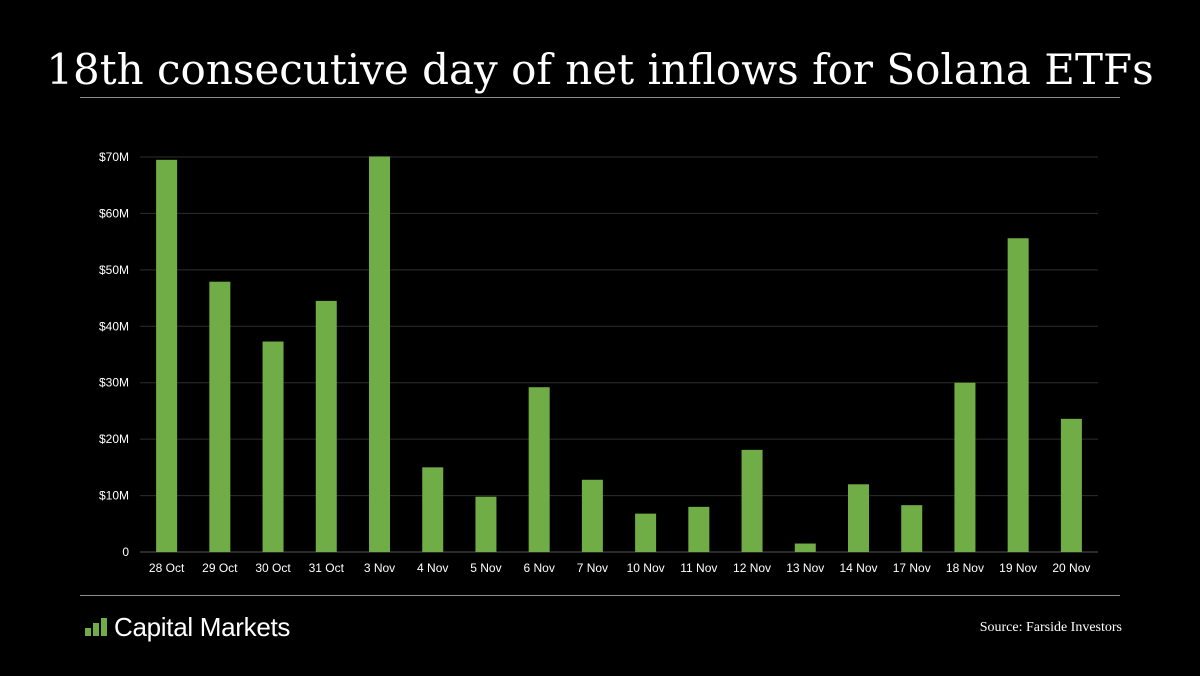  I want to click on y-tick-label: $20M, so click(114, 439).